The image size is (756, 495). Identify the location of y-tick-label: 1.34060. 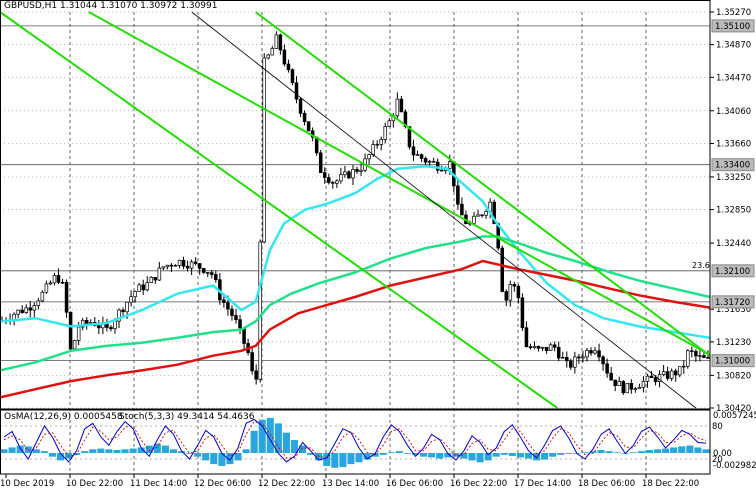
(733, 112).